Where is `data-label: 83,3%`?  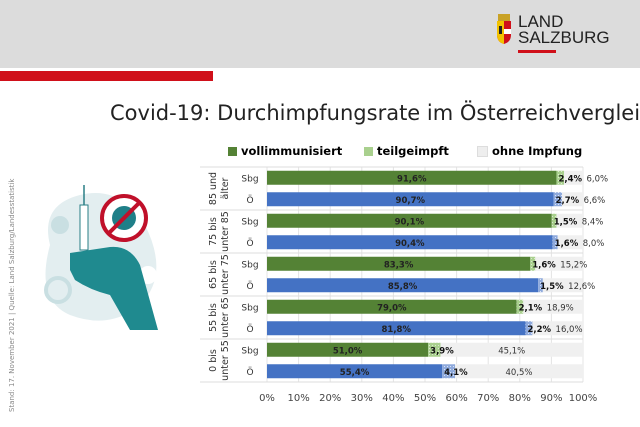
data-label: 83,3% is located at coordinates (399, 265).